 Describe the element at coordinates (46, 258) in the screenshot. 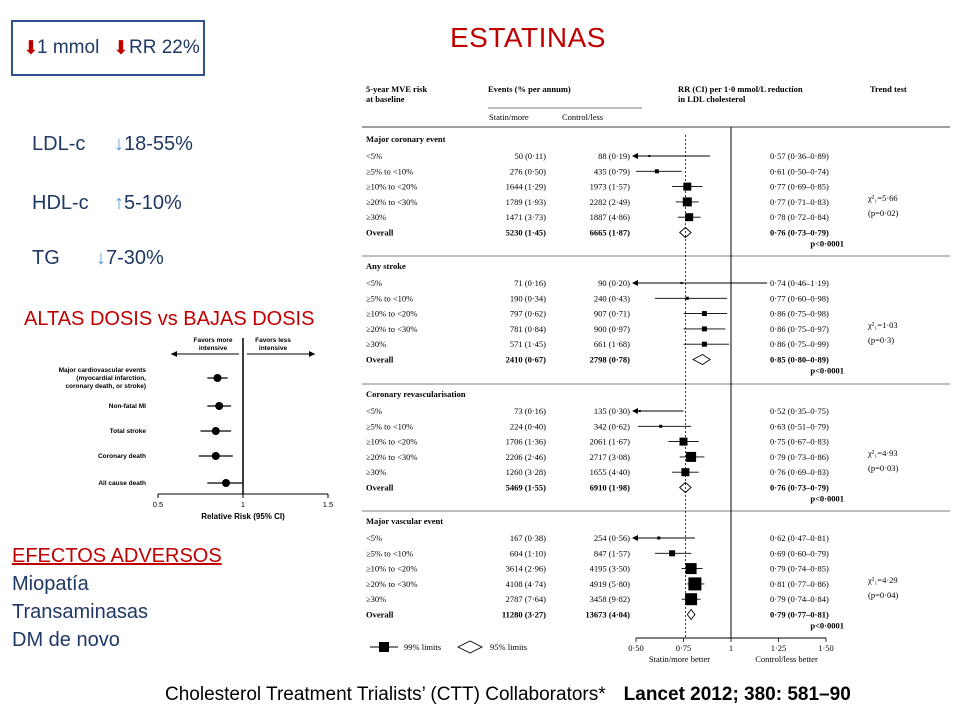

I see `lipid-name: TG` at that location.